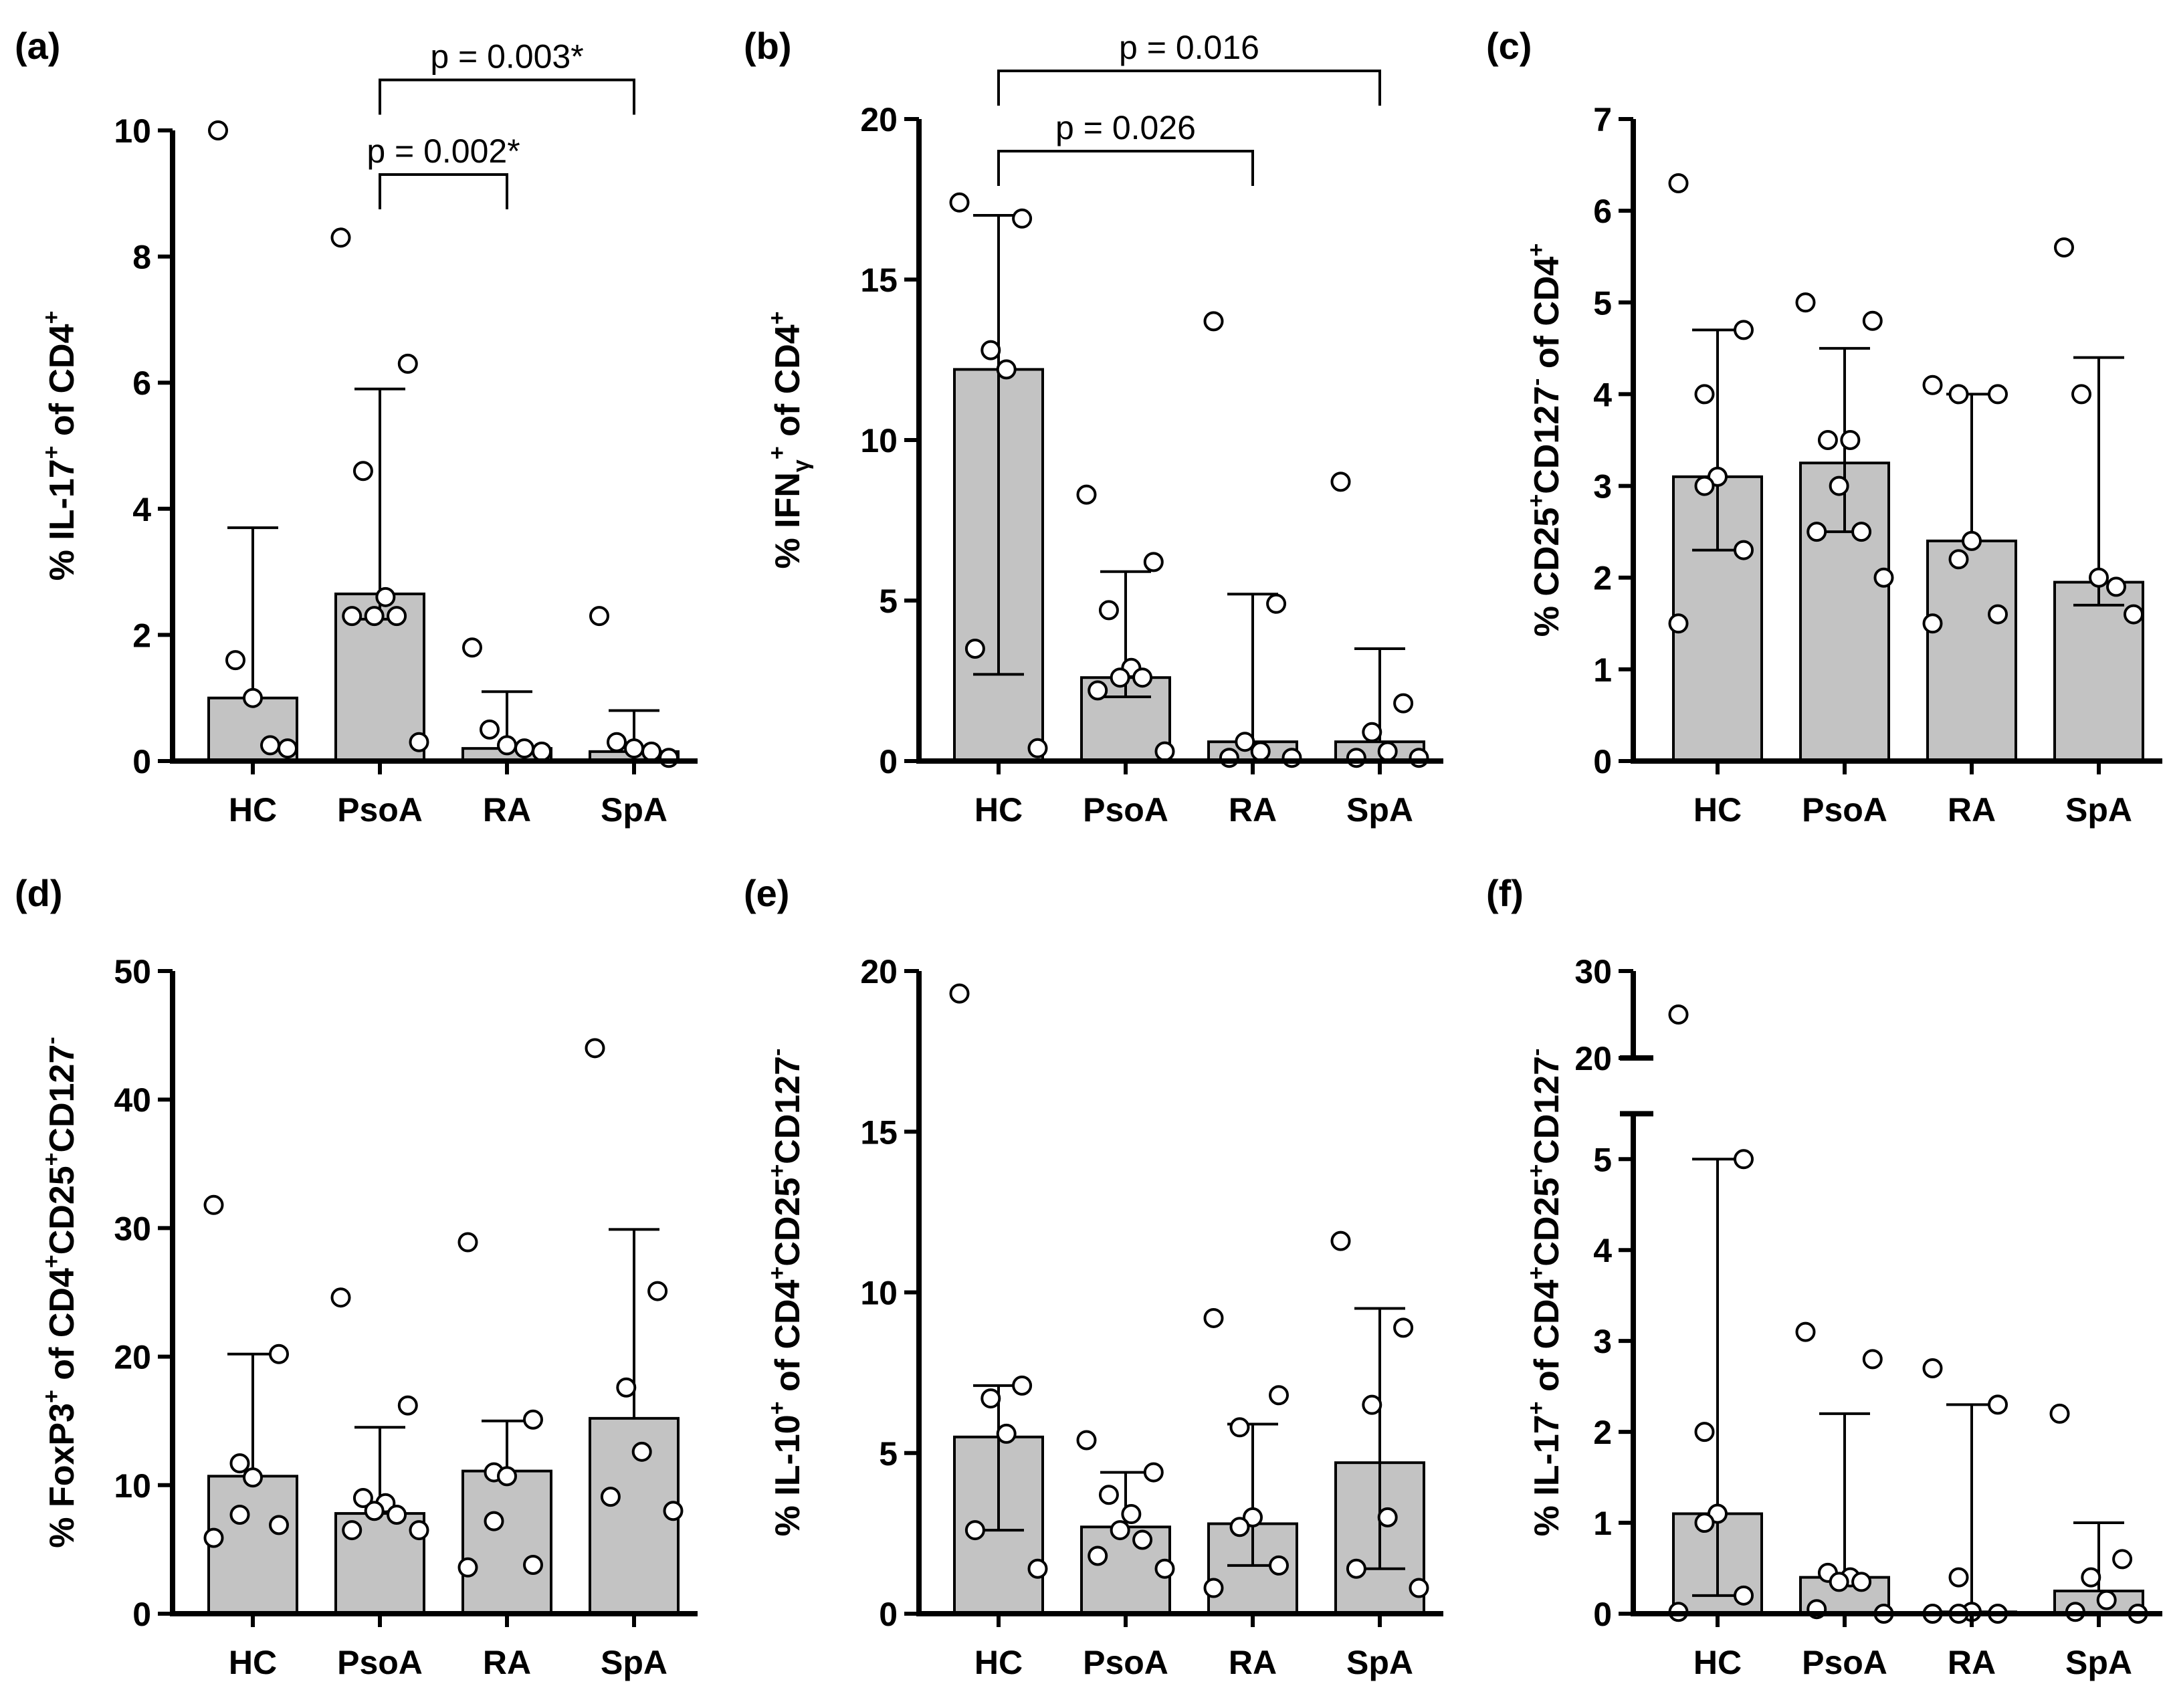  Describe the element at coordinates (1545, 440) in the screenshot. I see `y-axis-label: % CD25+CD127- of CD4+` at that location.